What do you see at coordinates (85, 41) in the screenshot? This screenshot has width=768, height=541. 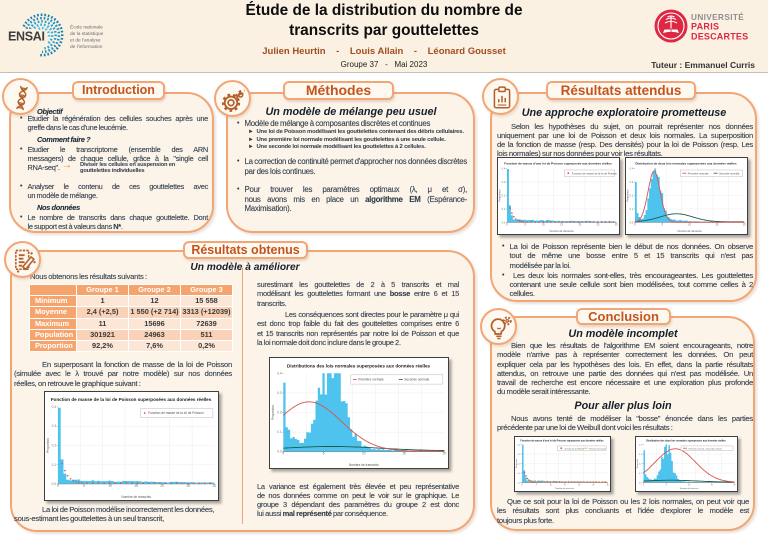 I see `svg-text: et de l'analyse` at bounding box center [85, 41].